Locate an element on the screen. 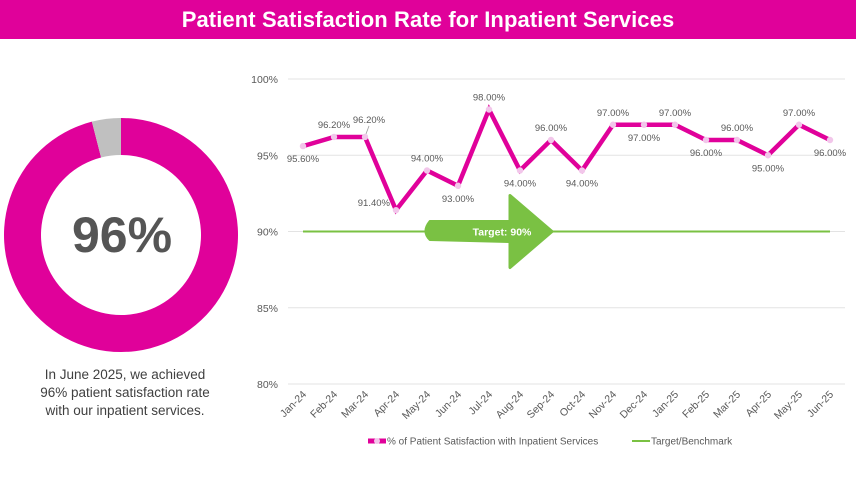 The height and width of the screenshot is (482, 856). x-tick-label: Jan-24 is located at coordinates (293, 404).